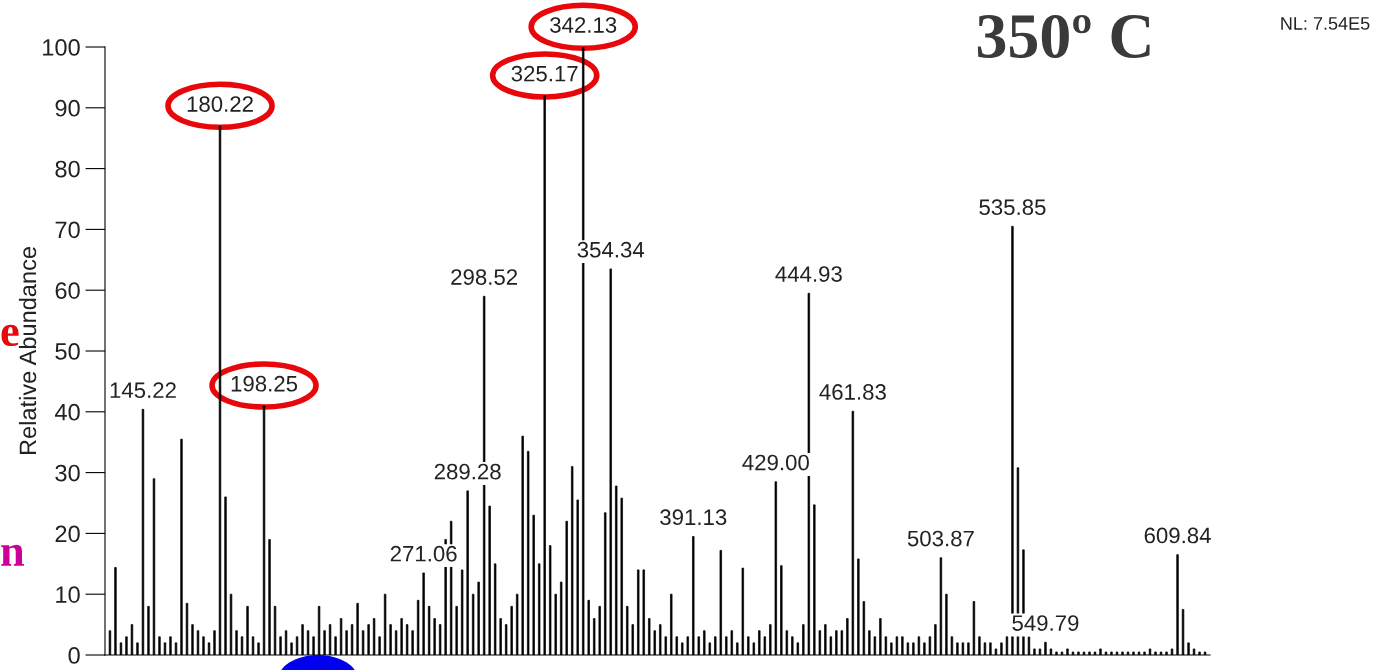 This screenshot has width=1400, height=670. I want to click on annotation: 461.83, so click(852, 392).